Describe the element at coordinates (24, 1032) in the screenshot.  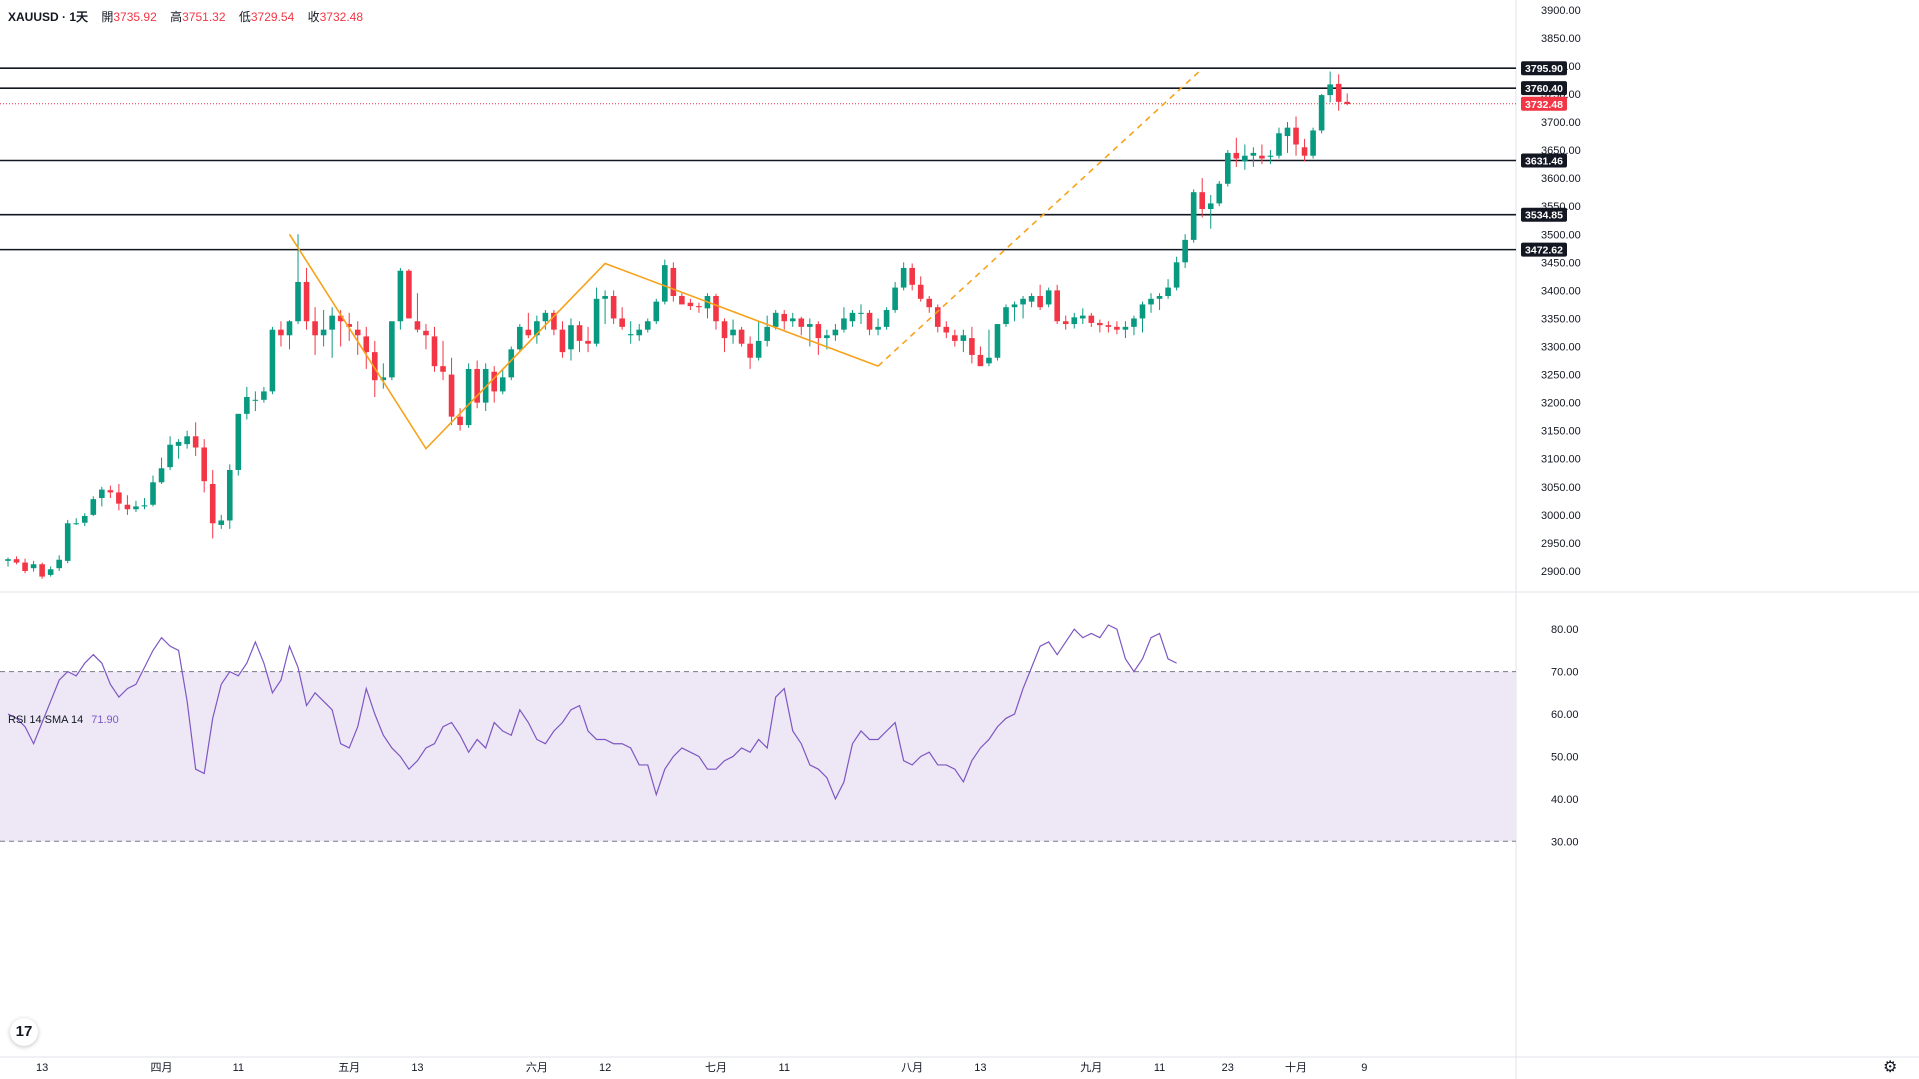
I see `tradingview-logo-icon: 17` at that location.